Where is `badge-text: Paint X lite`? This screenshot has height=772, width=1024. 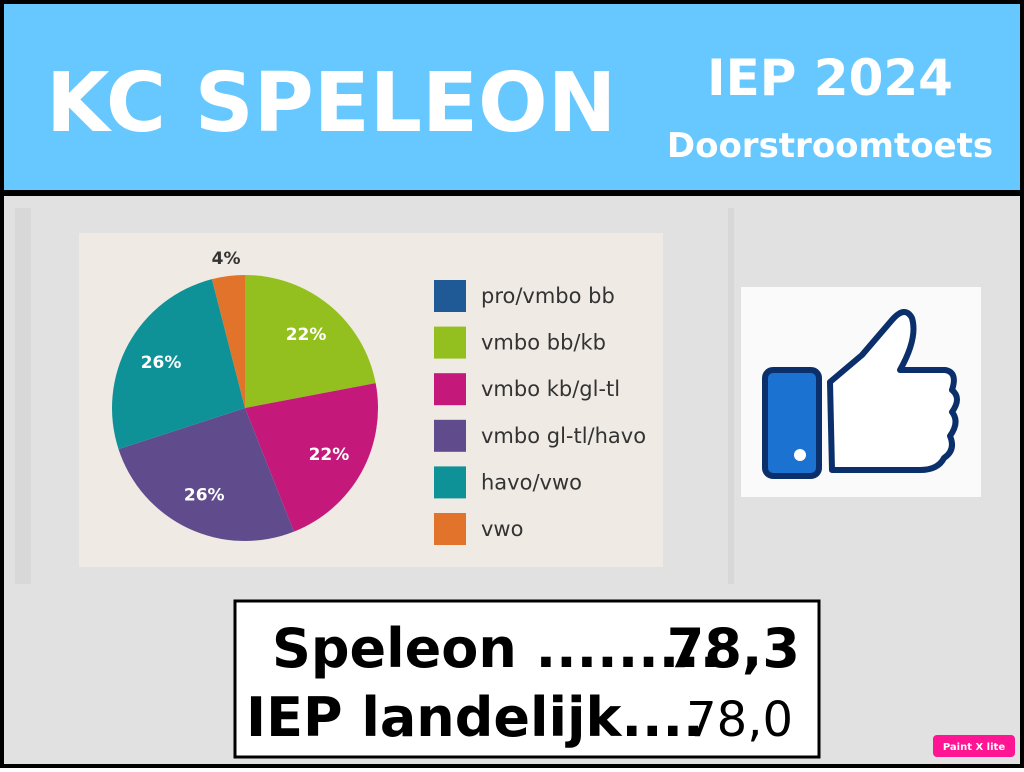 badge-text: Paint X lite is located at coordinates (974, 747).